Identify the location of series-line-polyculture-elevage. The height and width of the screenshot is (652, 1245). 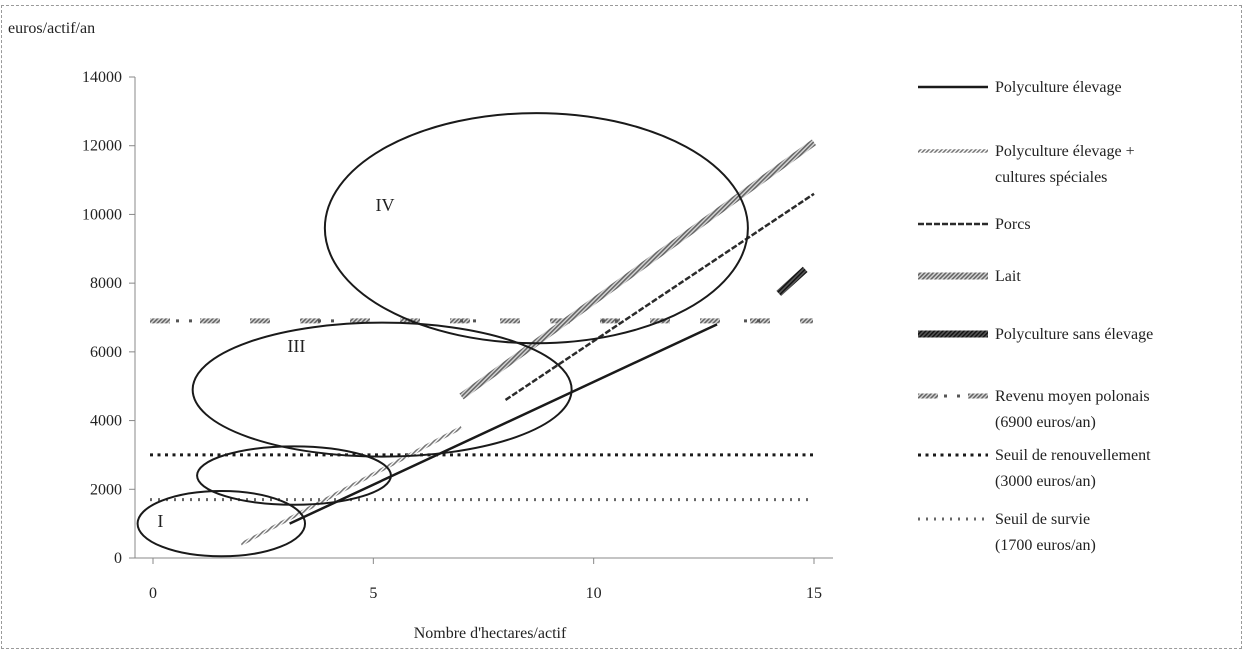
(503, 424).